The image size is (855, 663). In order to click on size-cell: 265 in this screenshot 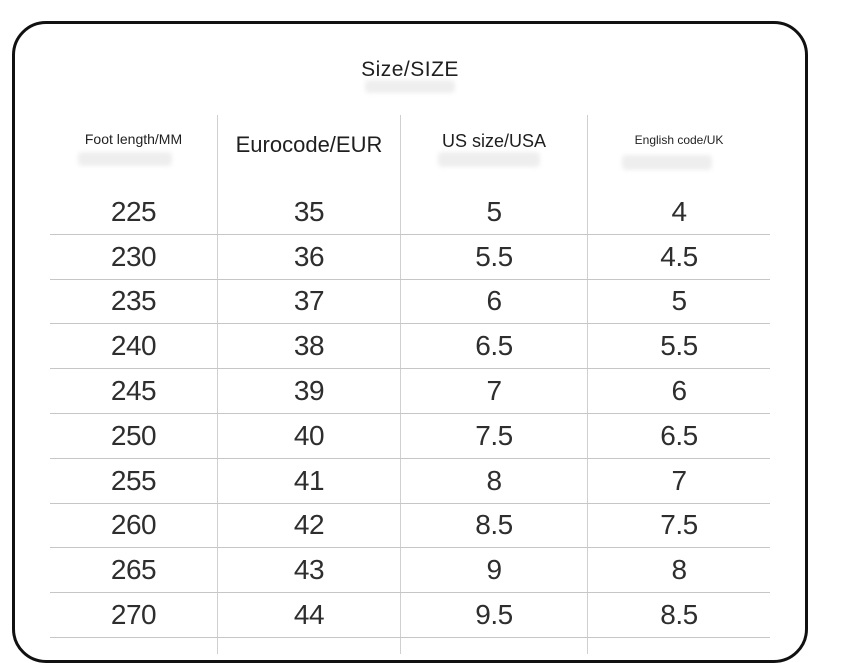, I will do `click(133, 570)`.